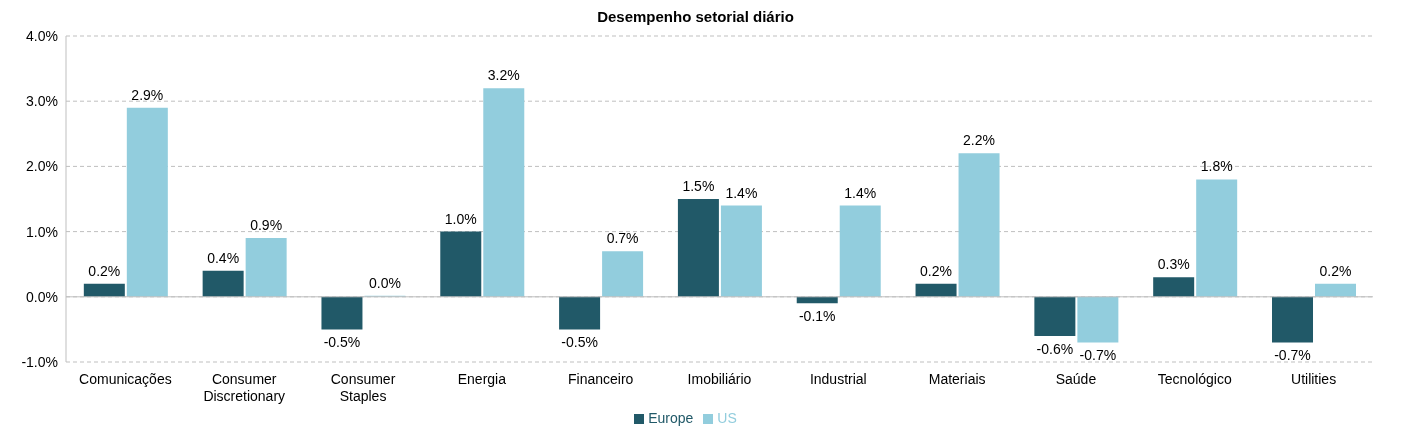 The image size is (1401, 439). I want to click on data-label: 0.4%, so click(223, 257).